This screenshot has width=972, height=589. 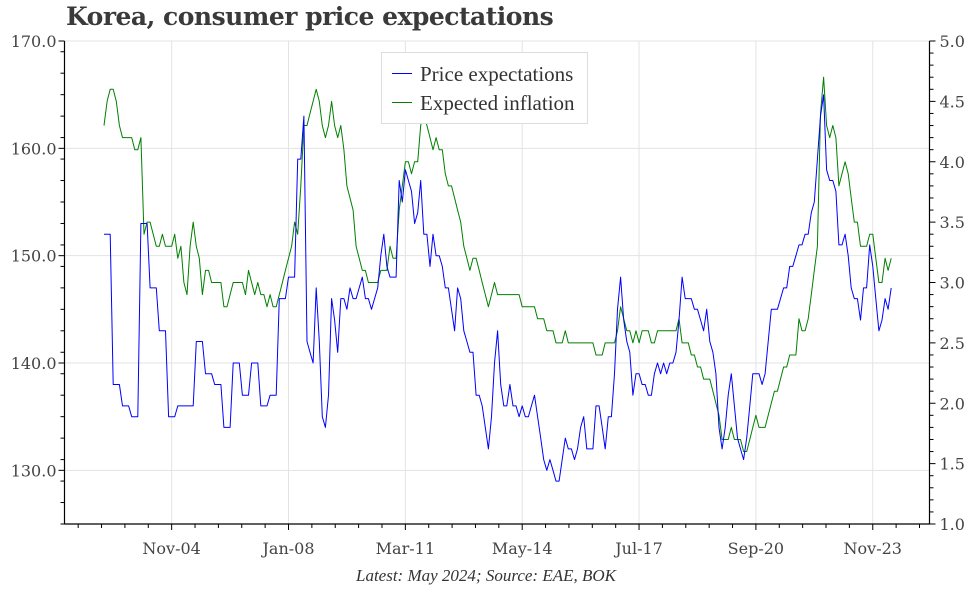 I want to click on right-tick-label: 4.0, so click(x=952, y=162).